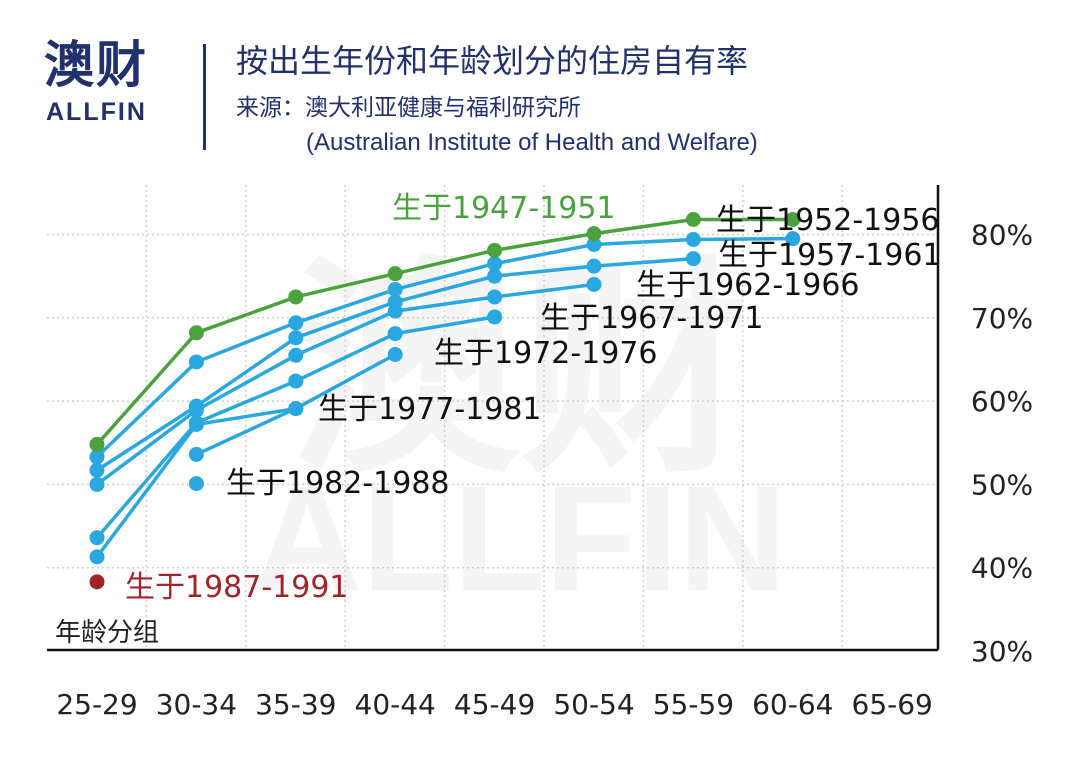 This screenshot has height=766, width=1080. I want to click on logo-text-cn: 澳财, so click(96, 65).